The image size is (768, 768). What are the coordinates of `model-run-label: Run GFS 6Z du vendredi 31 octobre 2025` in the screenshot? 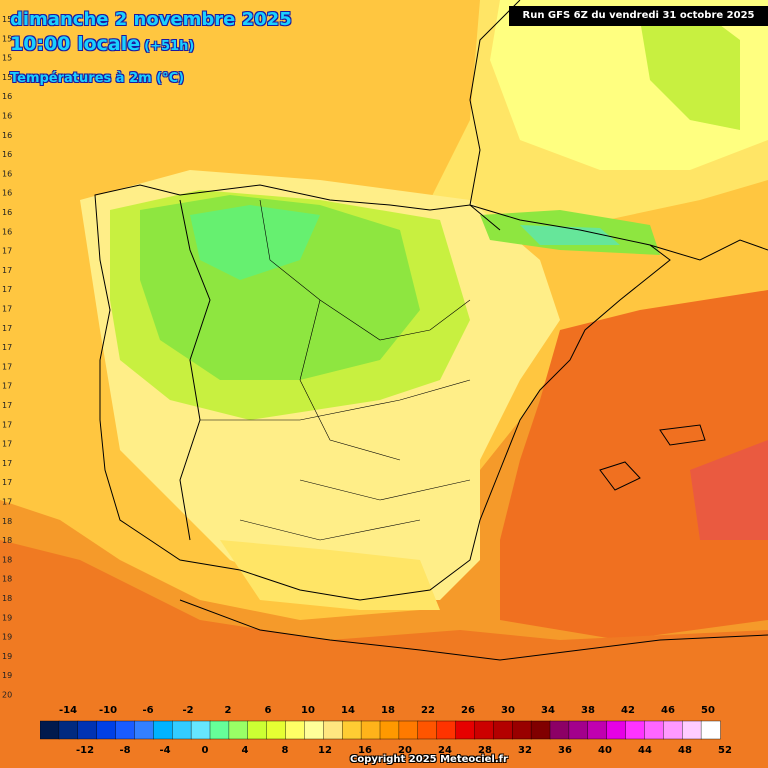 It's located at (638, 16).